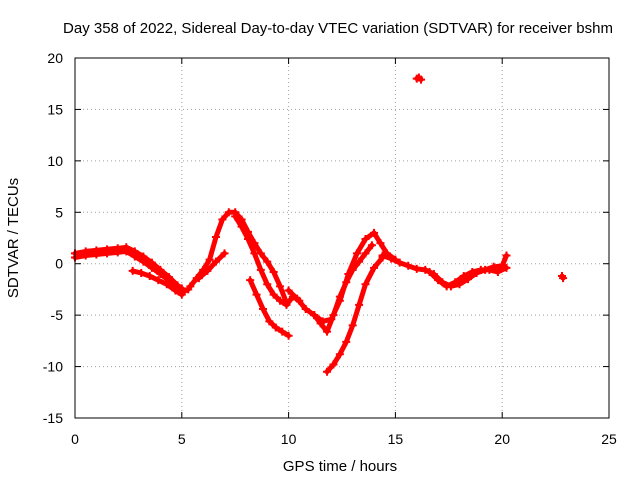 This screenshot has height=480, width=640. I want to click on y-tick-label: -5, so click(57, 315).